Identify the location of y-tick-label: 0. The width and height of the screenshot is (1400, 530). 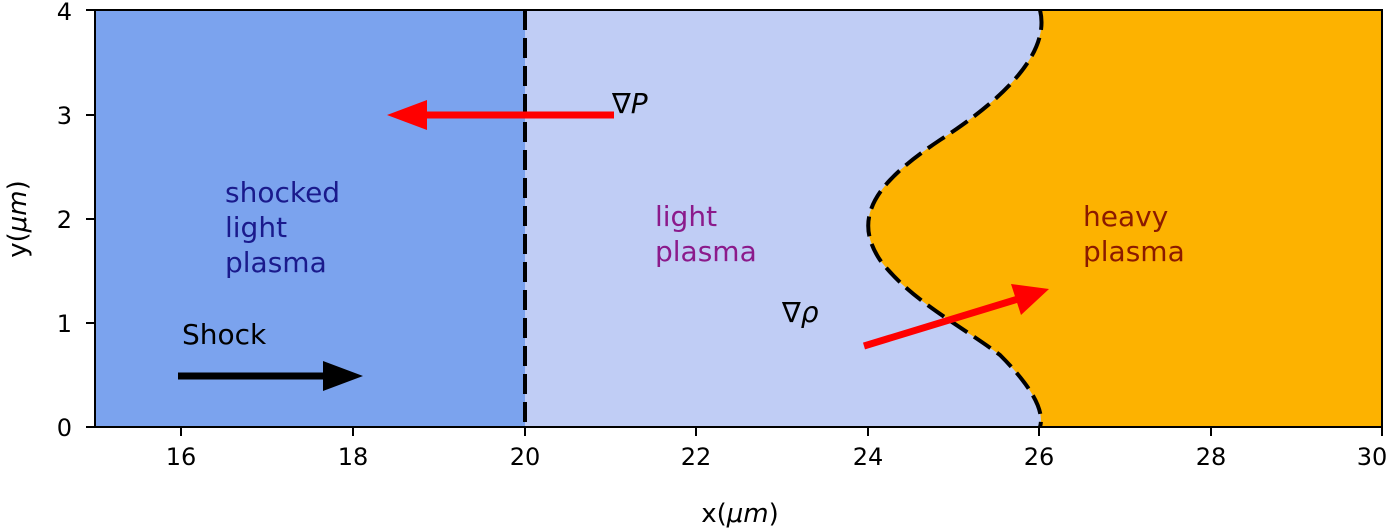
(64, 428).